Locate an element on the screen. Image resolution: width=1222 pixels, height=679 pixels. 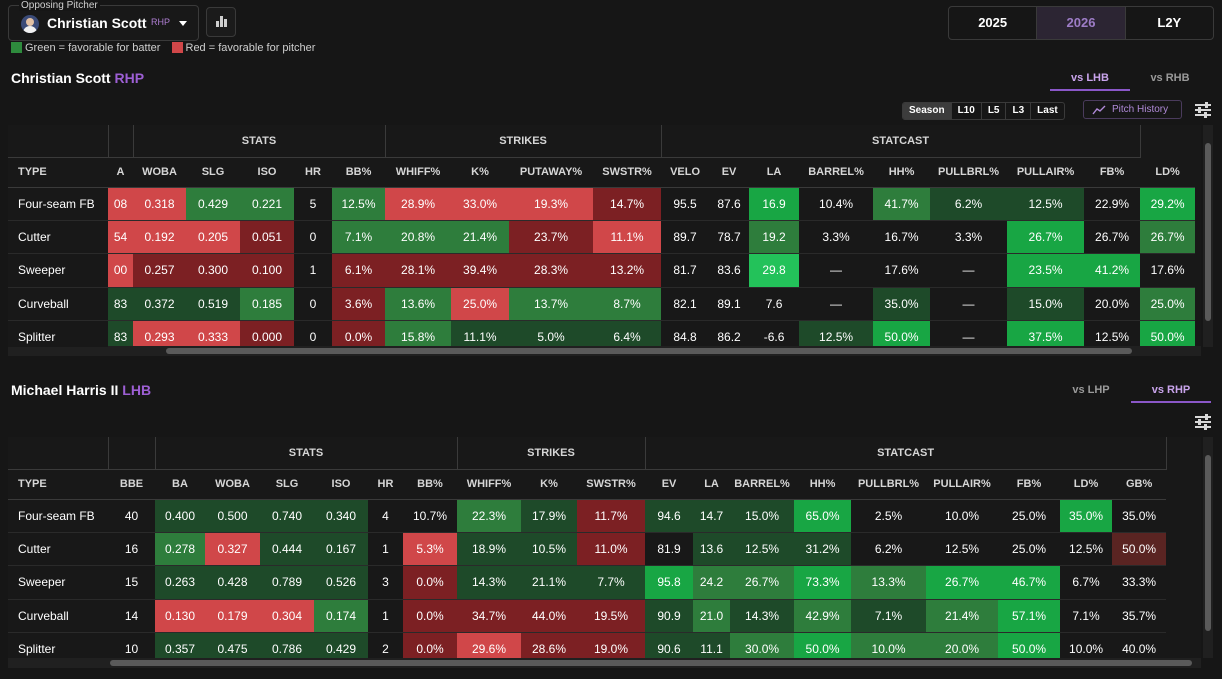
opposing-pitcher-select: Opposing Pitcher Christian Scott RHP is located at coordinates (103, 20).